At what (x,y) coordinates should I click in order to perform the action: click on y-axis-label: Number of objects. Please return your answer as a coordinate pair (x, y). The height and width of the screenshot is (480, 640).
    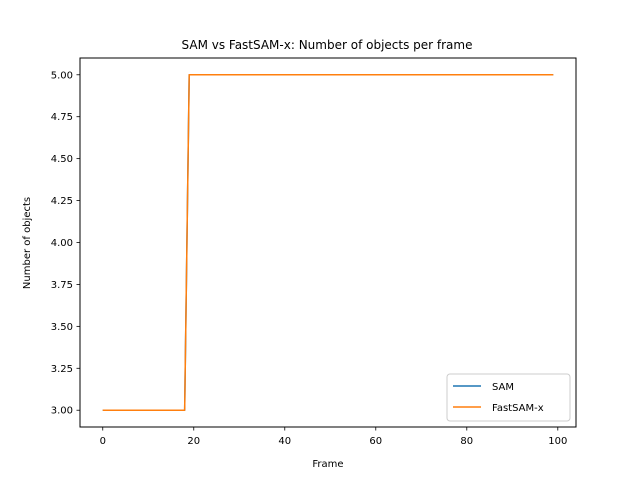
    Looking at the image, I should click on (27, 243).